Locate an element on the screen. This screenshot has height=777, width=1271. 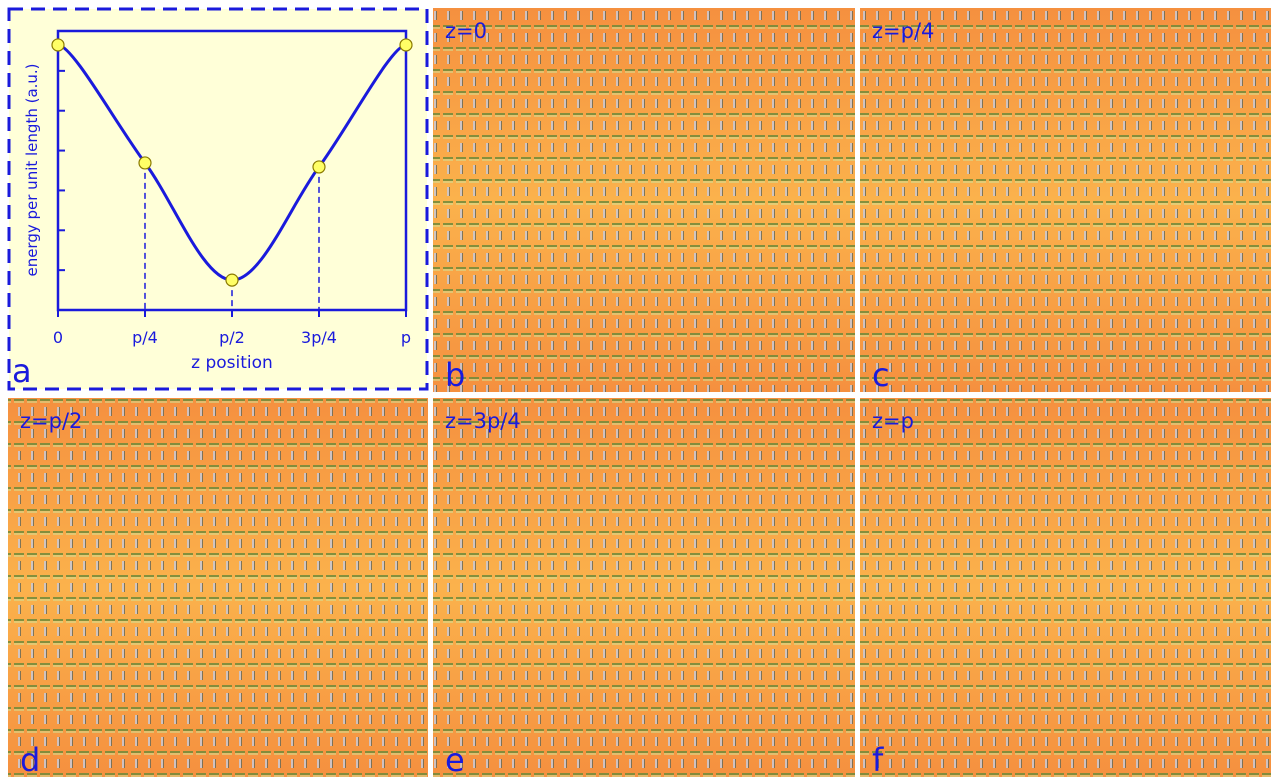
x-tick-label: p/2 is located at coordinates (232, 337).